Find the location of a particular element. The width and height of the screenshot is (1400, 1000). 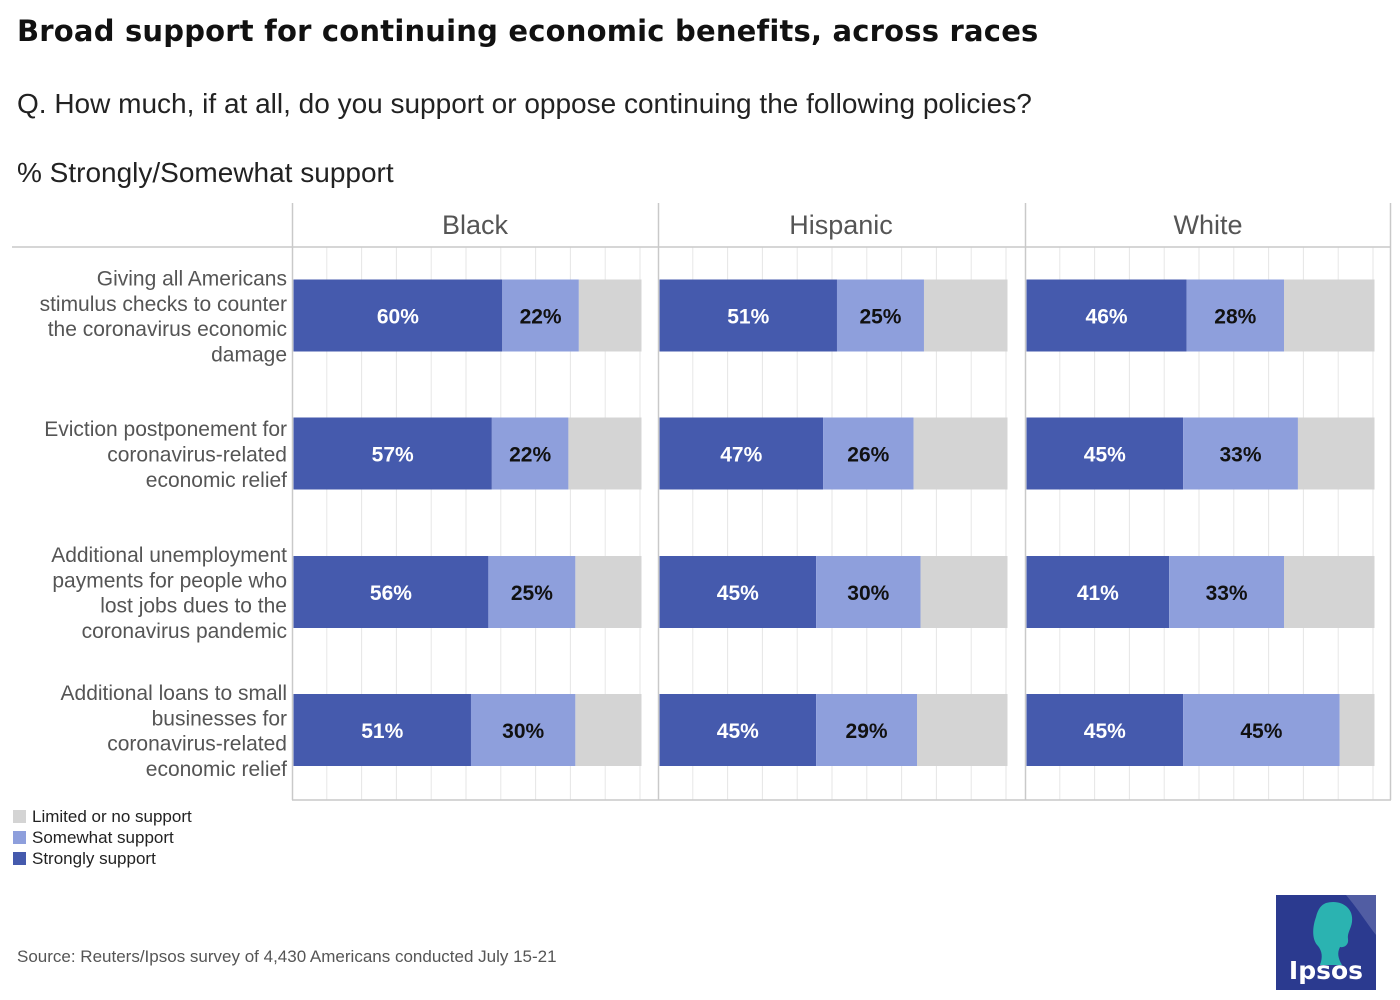

category-label-1-line-2: economic relief is located at coordinates (216, 480).